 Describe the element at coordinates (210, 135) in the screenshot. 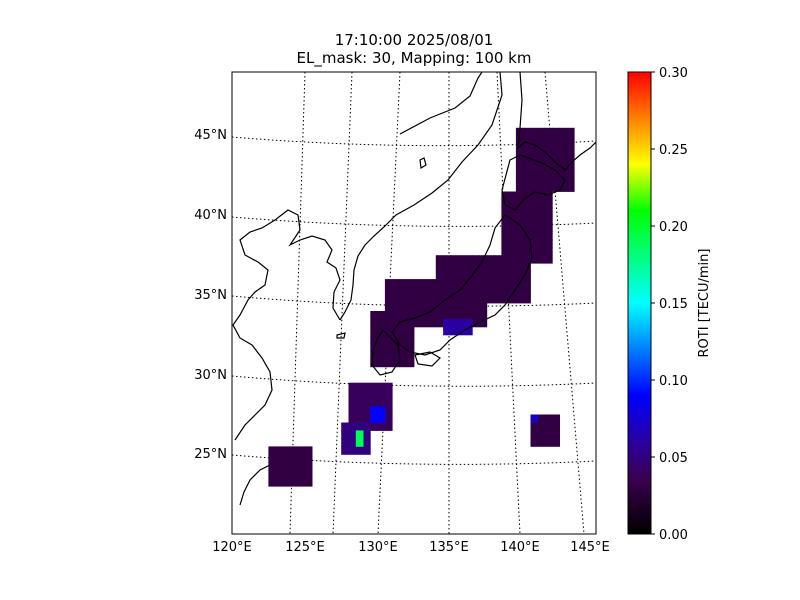

I see `lat-tick-45: 45°N` at that location.